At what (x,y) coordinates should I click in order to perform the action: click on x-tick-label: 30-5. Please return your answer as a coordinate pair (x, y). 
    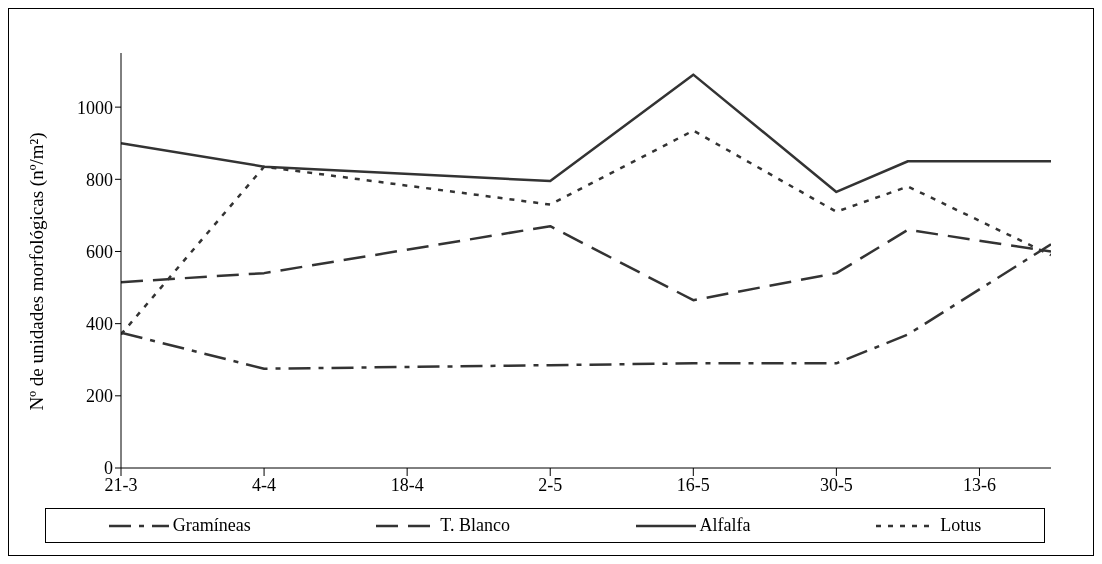
    Looking at the image, I should click on (836, 484).